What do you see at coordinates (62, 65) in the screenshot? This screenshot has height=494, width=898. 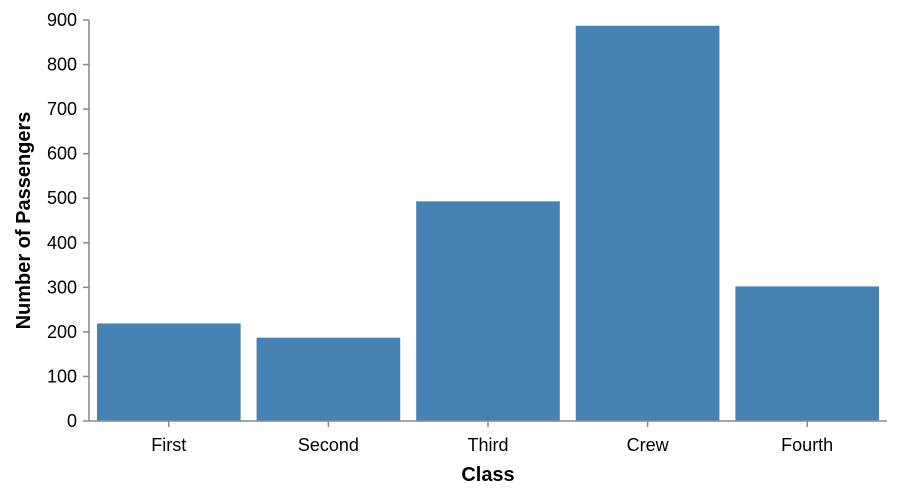 I see `y-tick-label-800: 800` at bounding box center [62, 65].